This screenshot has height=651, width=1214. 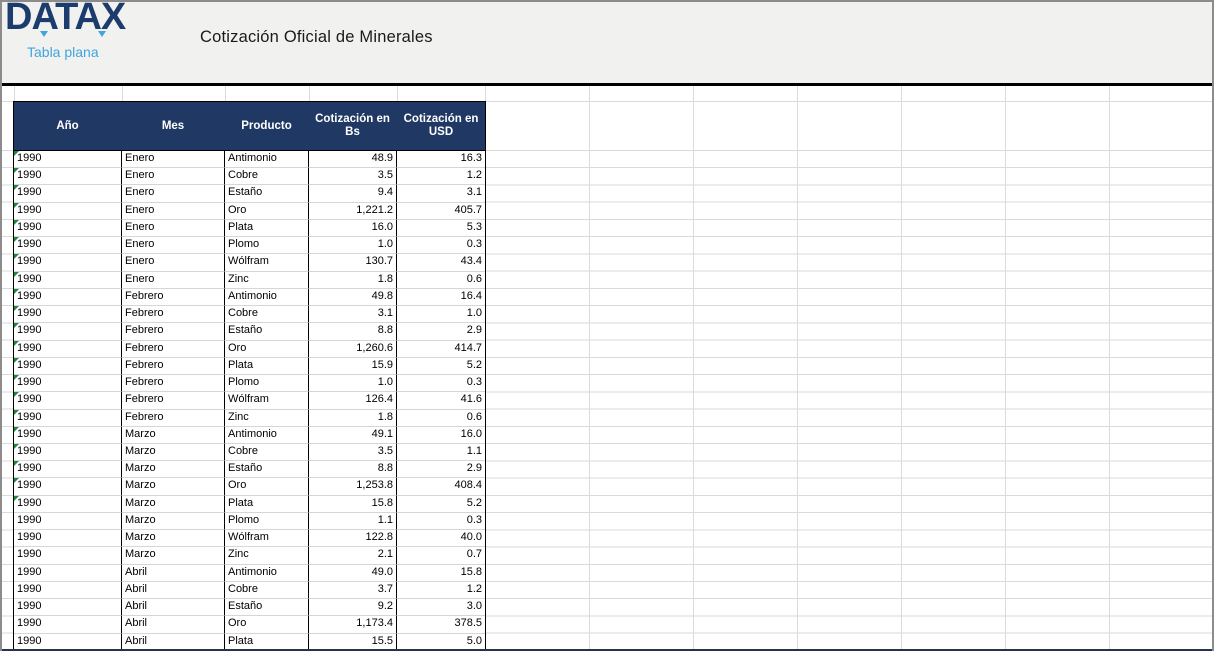 I want to click on bs-value-cell: 1,221.2, so click(x=353, y=211).